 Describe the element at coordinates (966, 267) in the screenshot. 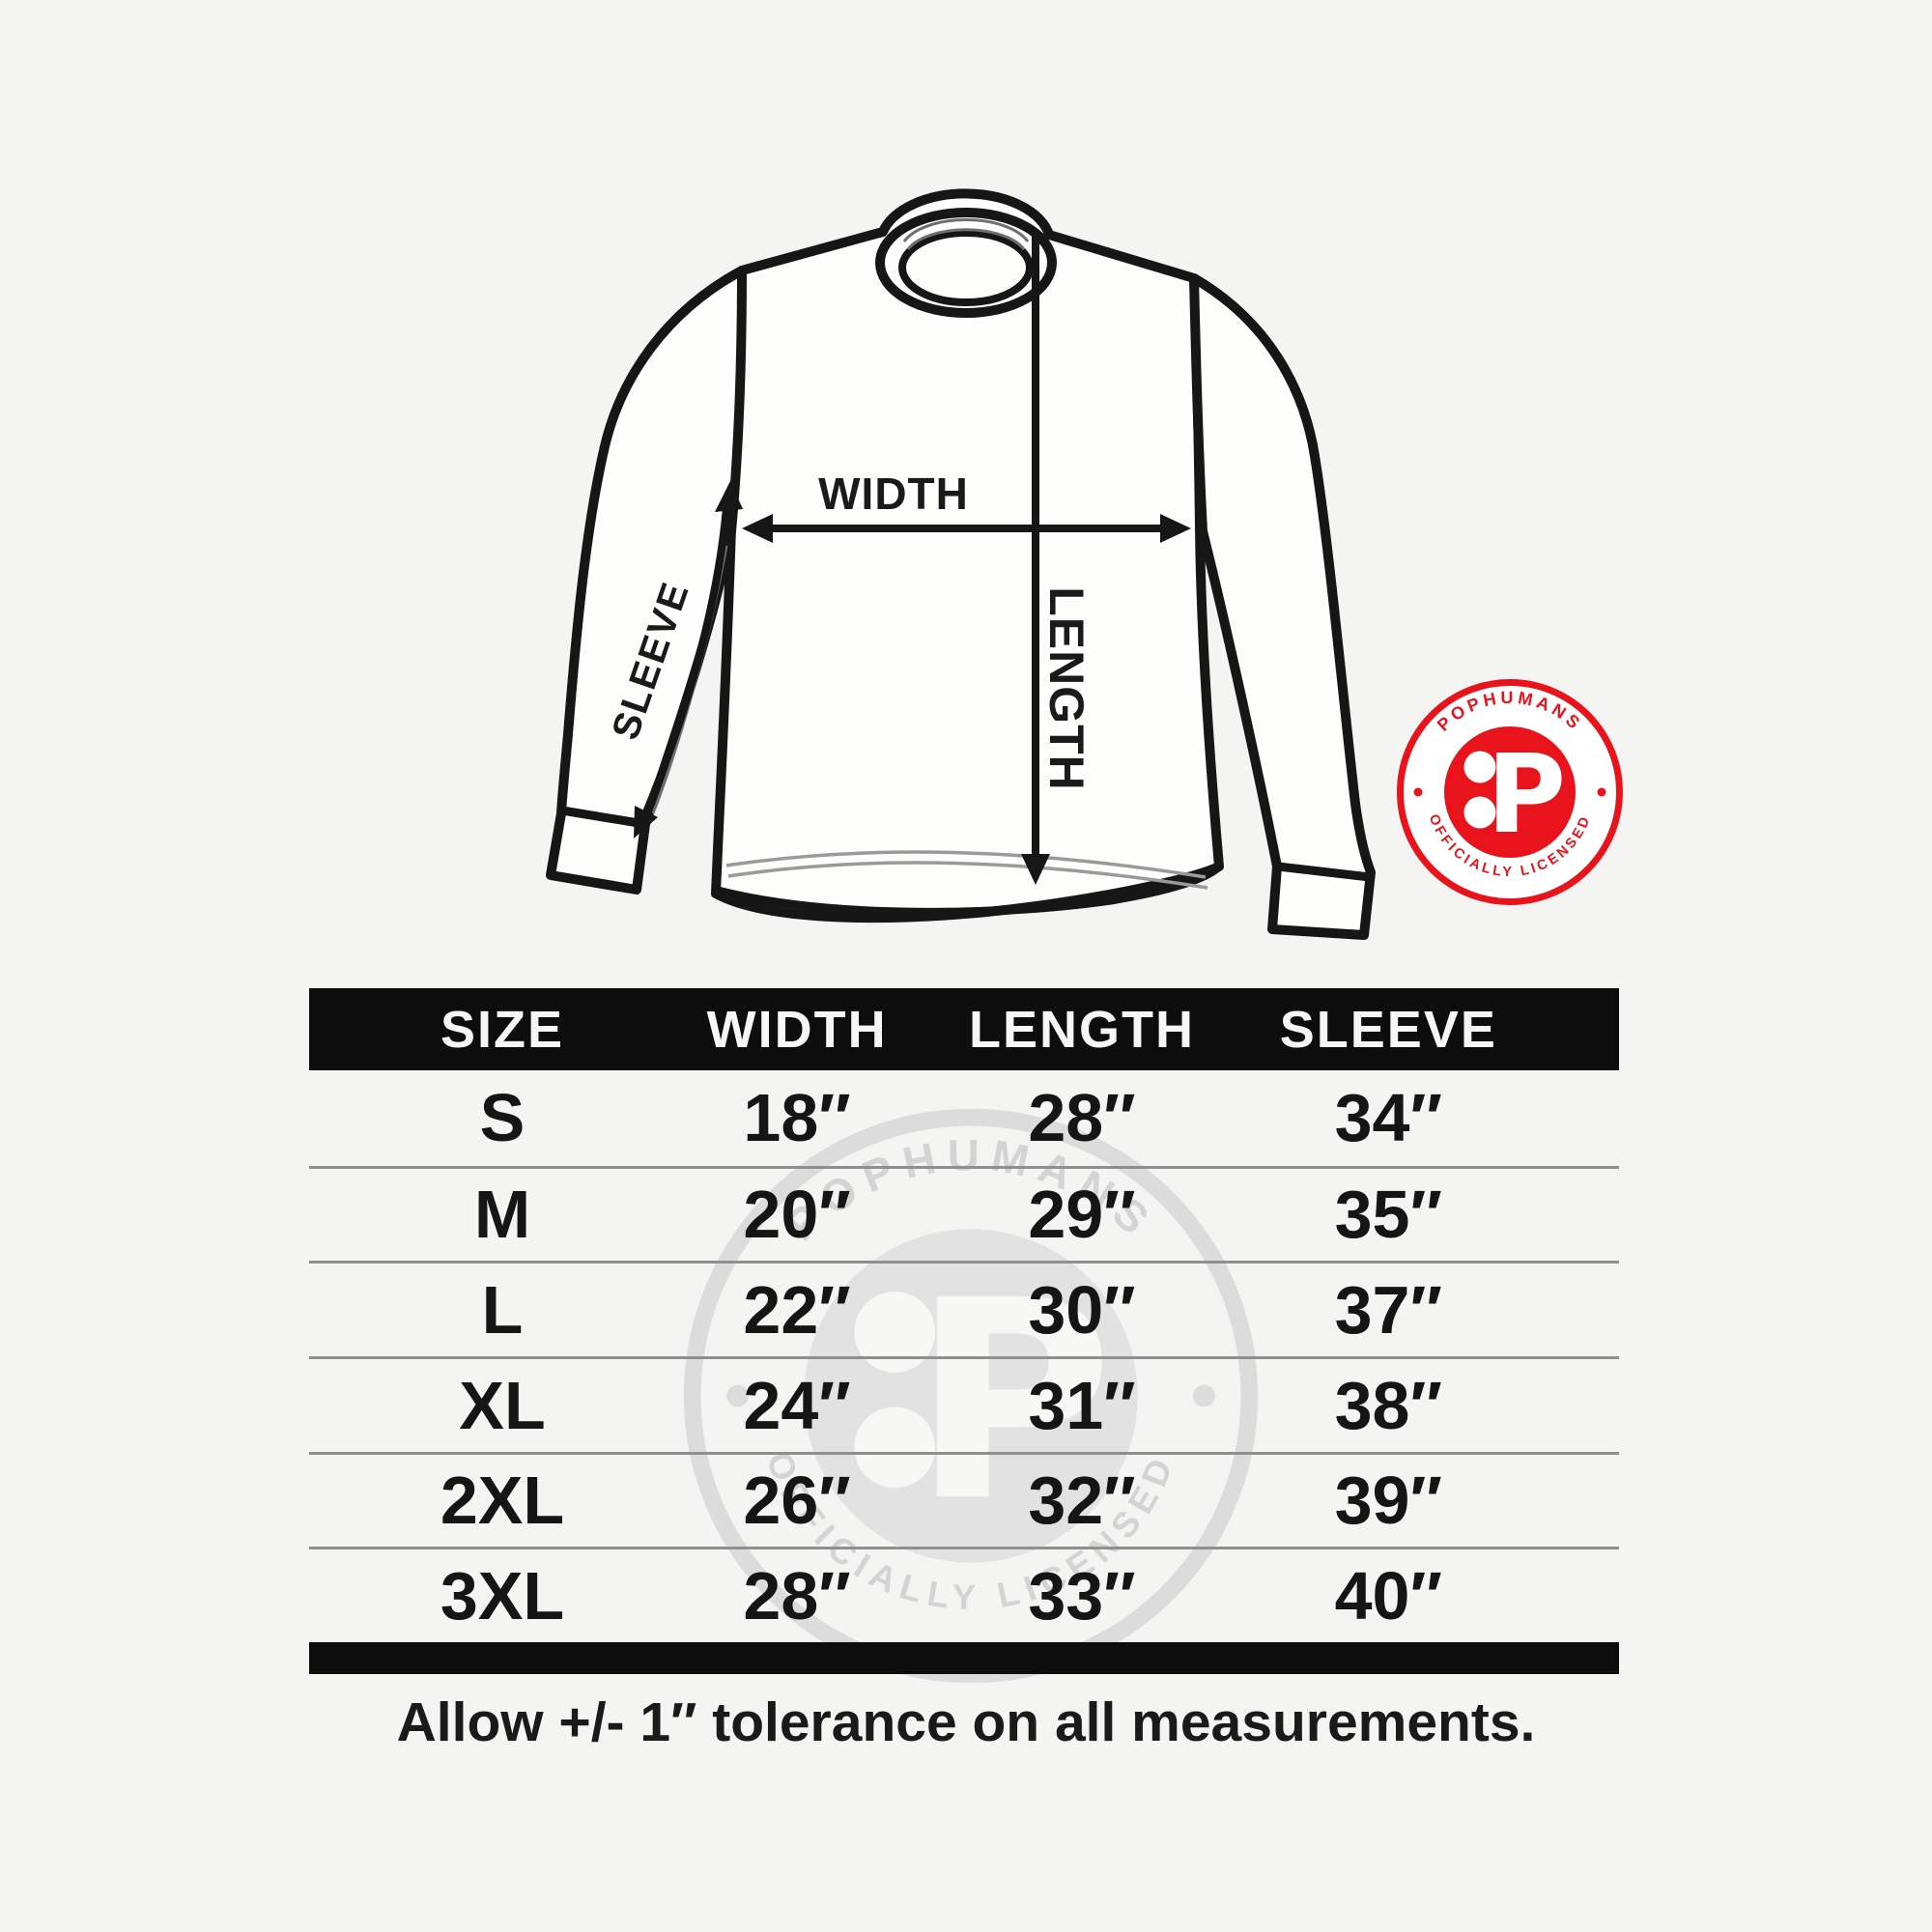

I see `collar-inner` at that location.